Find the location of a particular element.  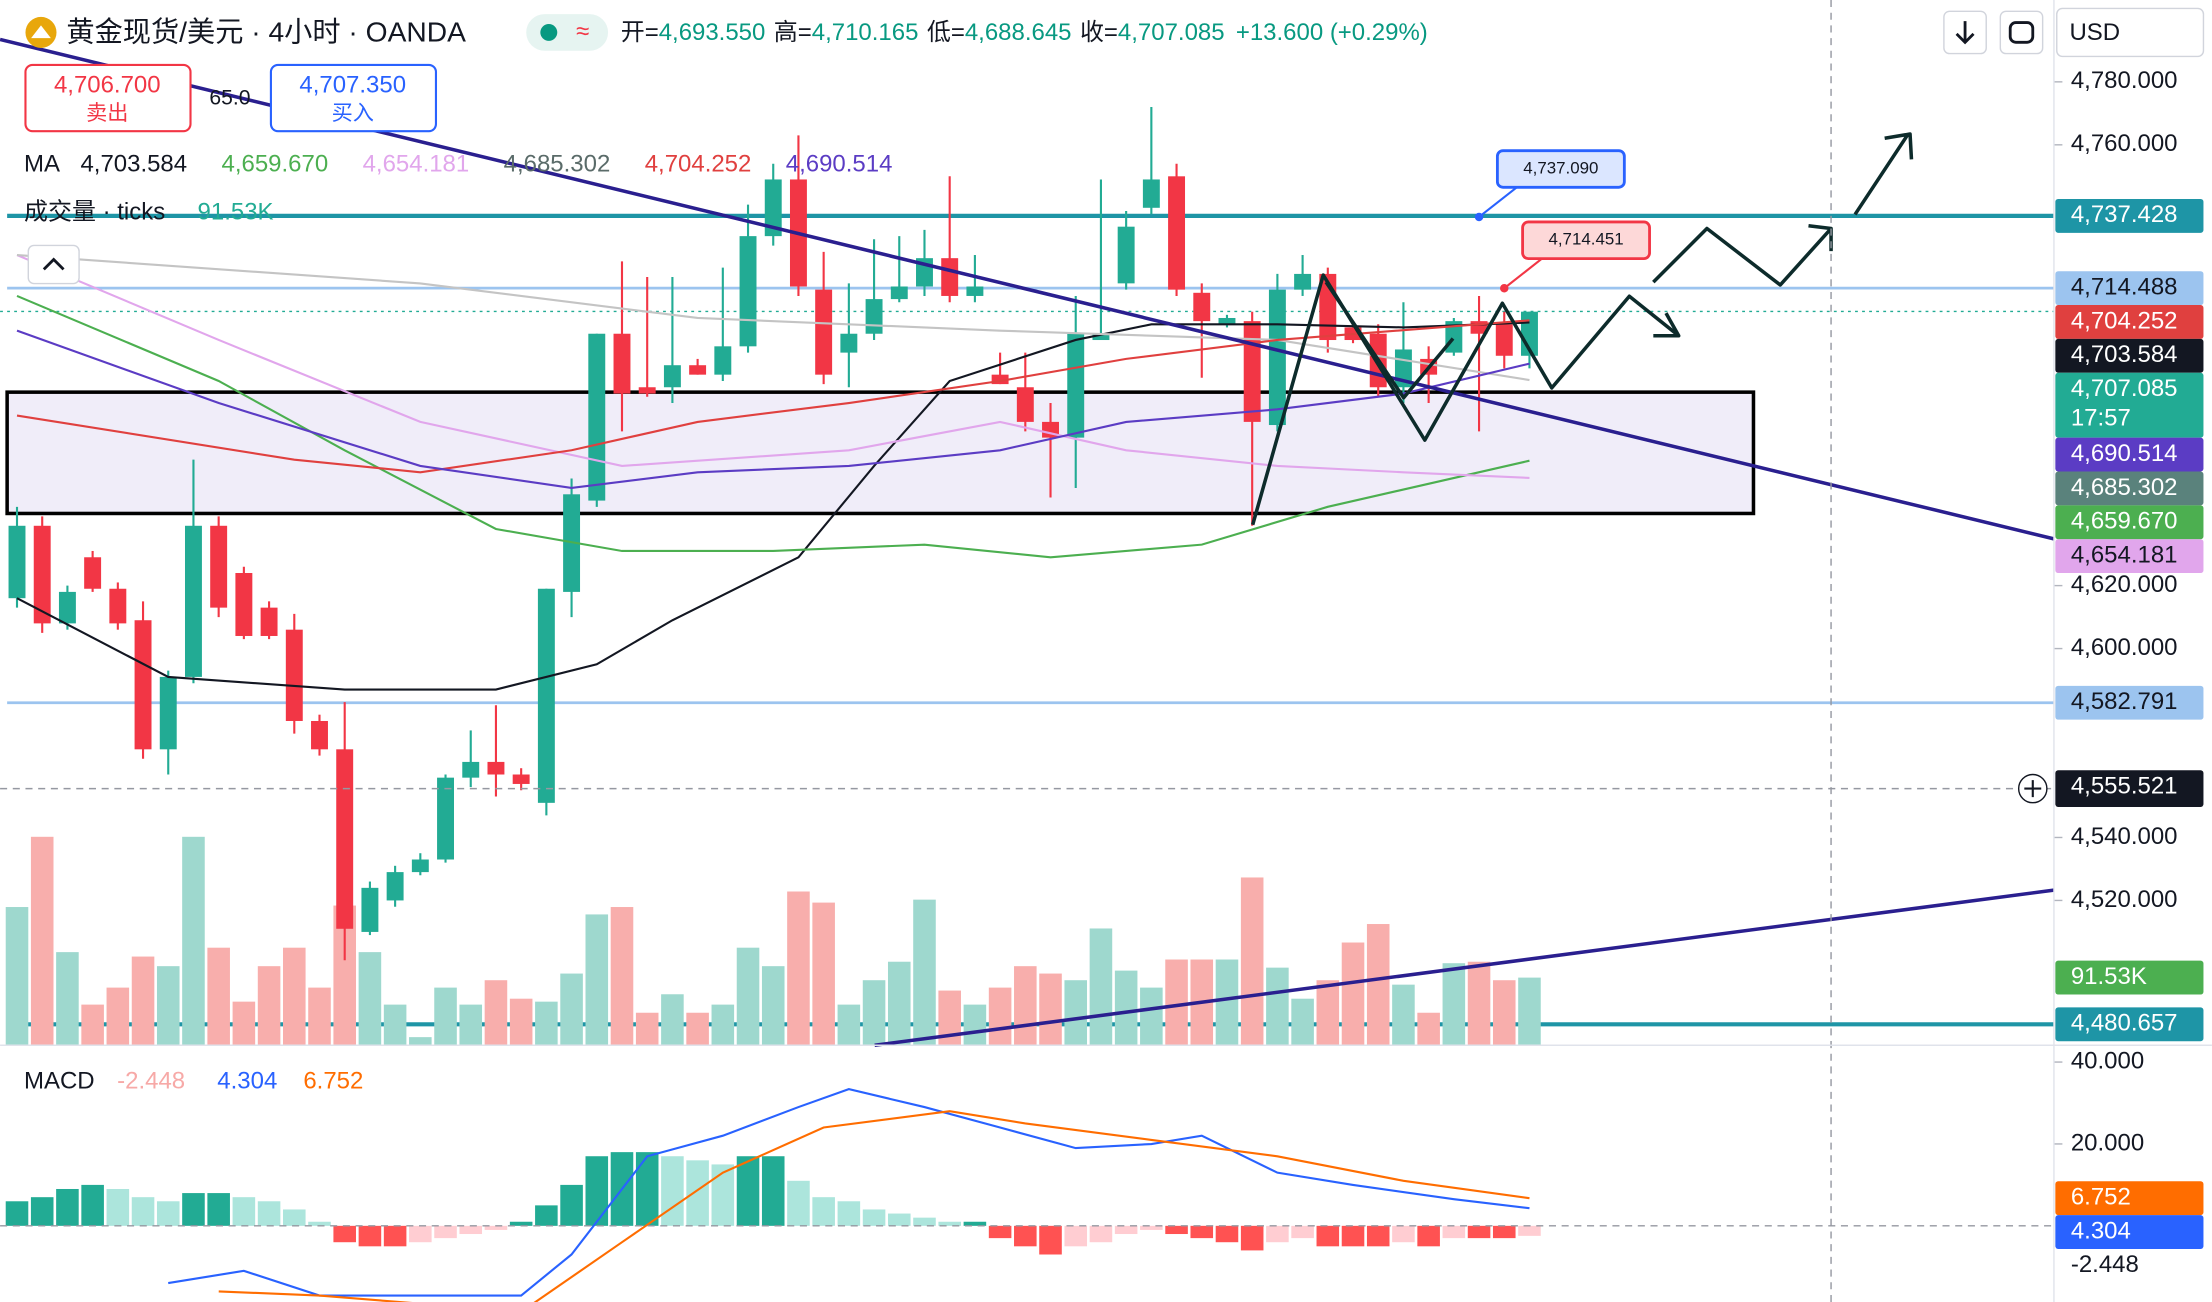

add-alert-icon is located at coordinates (2033, 789).